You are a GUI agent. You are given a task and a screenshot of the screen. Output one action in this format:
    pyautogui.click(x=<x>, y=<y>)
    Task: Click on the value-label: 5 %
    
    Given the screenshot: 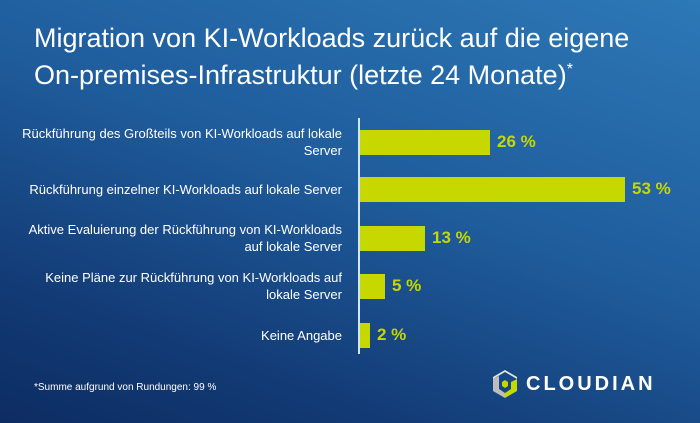 What is the action you would take?
    pyautogui.click(x=407, y=285)
    